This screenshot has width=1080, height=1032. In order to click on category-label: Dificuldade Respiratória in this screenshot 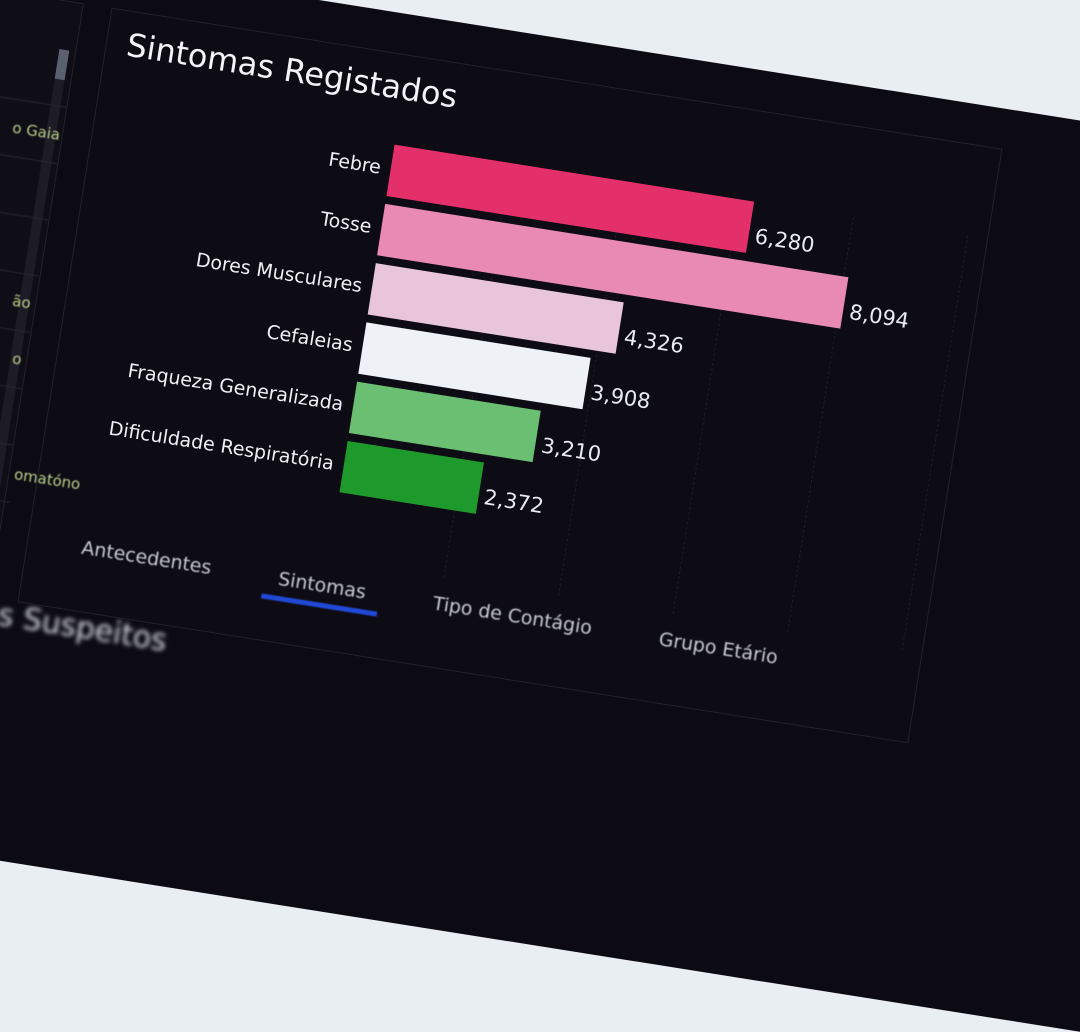, I will do `click(221, 446)`.